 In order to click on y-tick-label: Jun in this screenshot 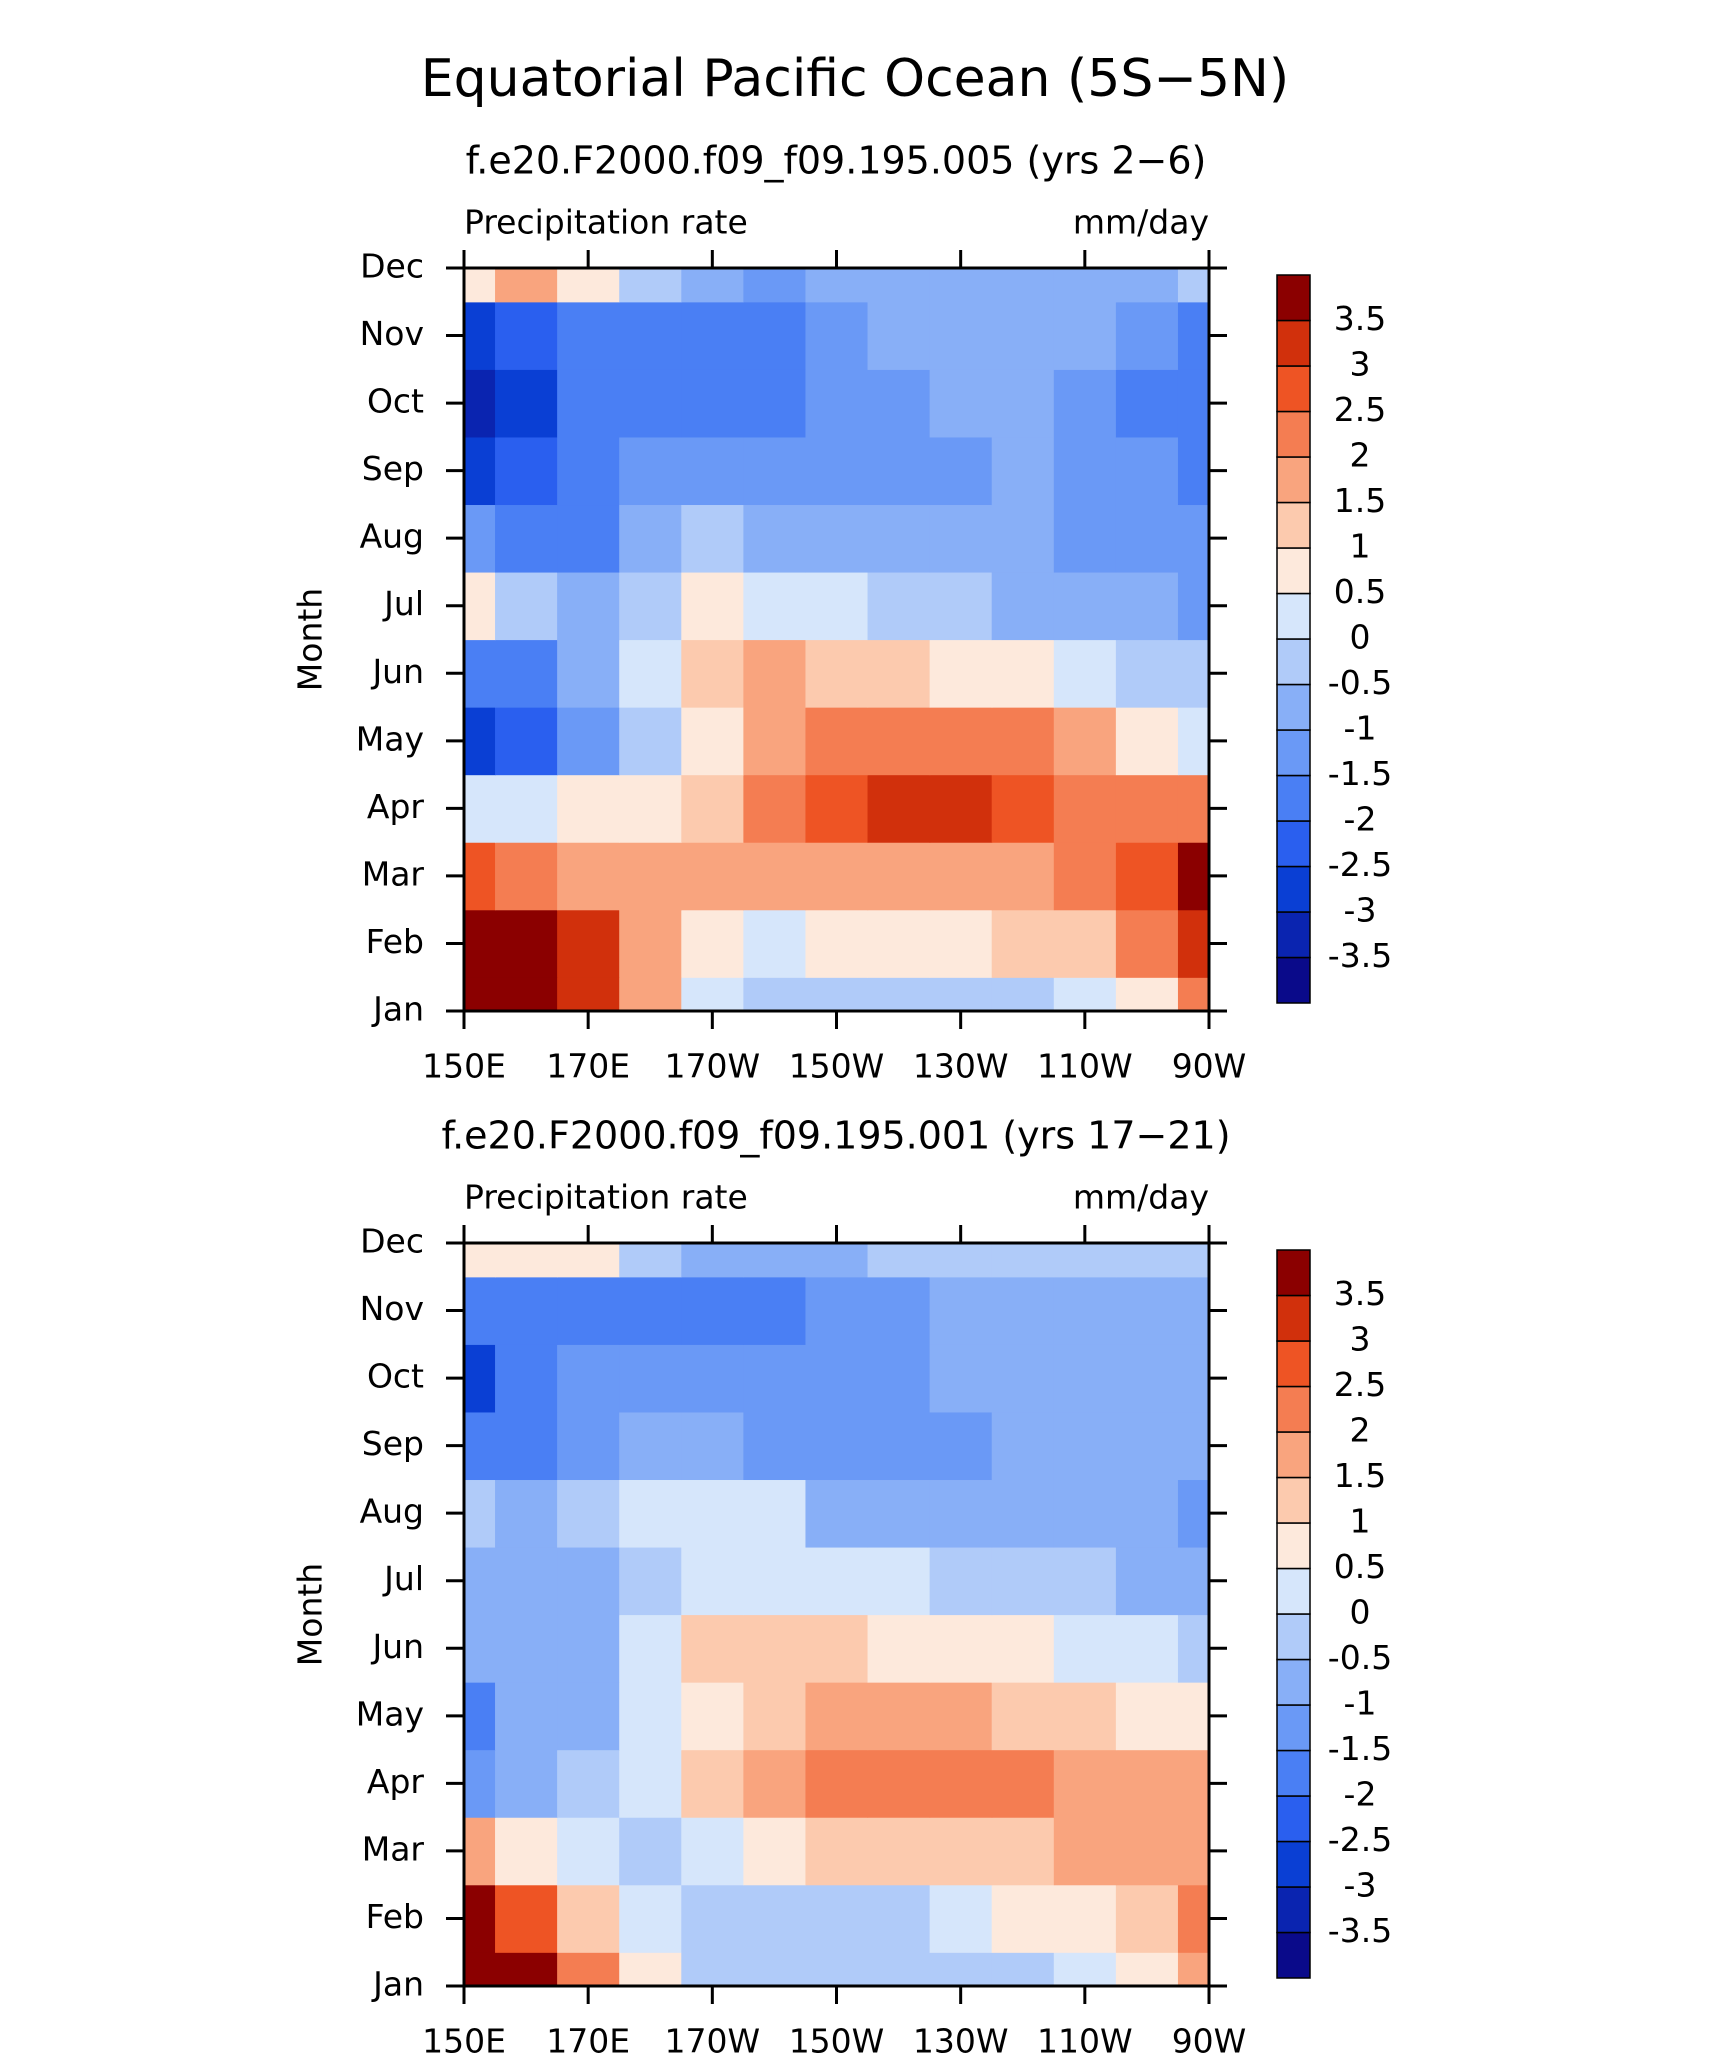, I will do `click(397, 671)`.